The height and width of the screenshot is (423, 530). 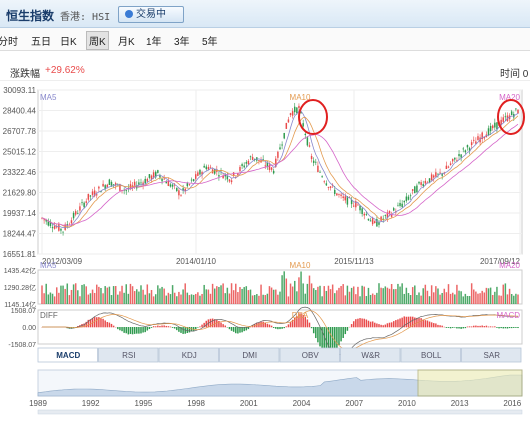 What do you see at coordinates (431, 355) in the screenshot?
I see `indicator-tab-label: BOLL` at bounding box center [431, 355].